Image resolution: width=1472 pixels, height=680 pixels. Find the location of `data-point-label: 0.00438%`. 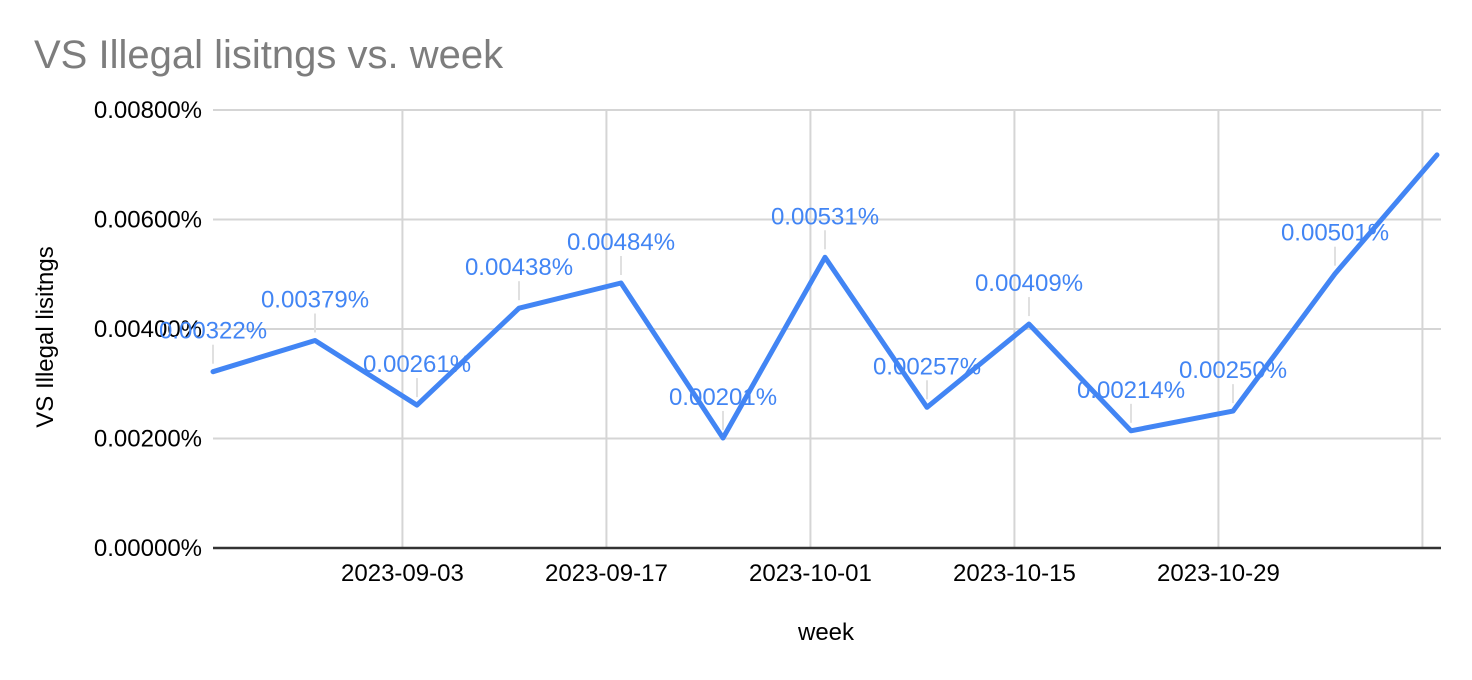

data-point-label: 0.00438% is located at coordinates (519, 267).